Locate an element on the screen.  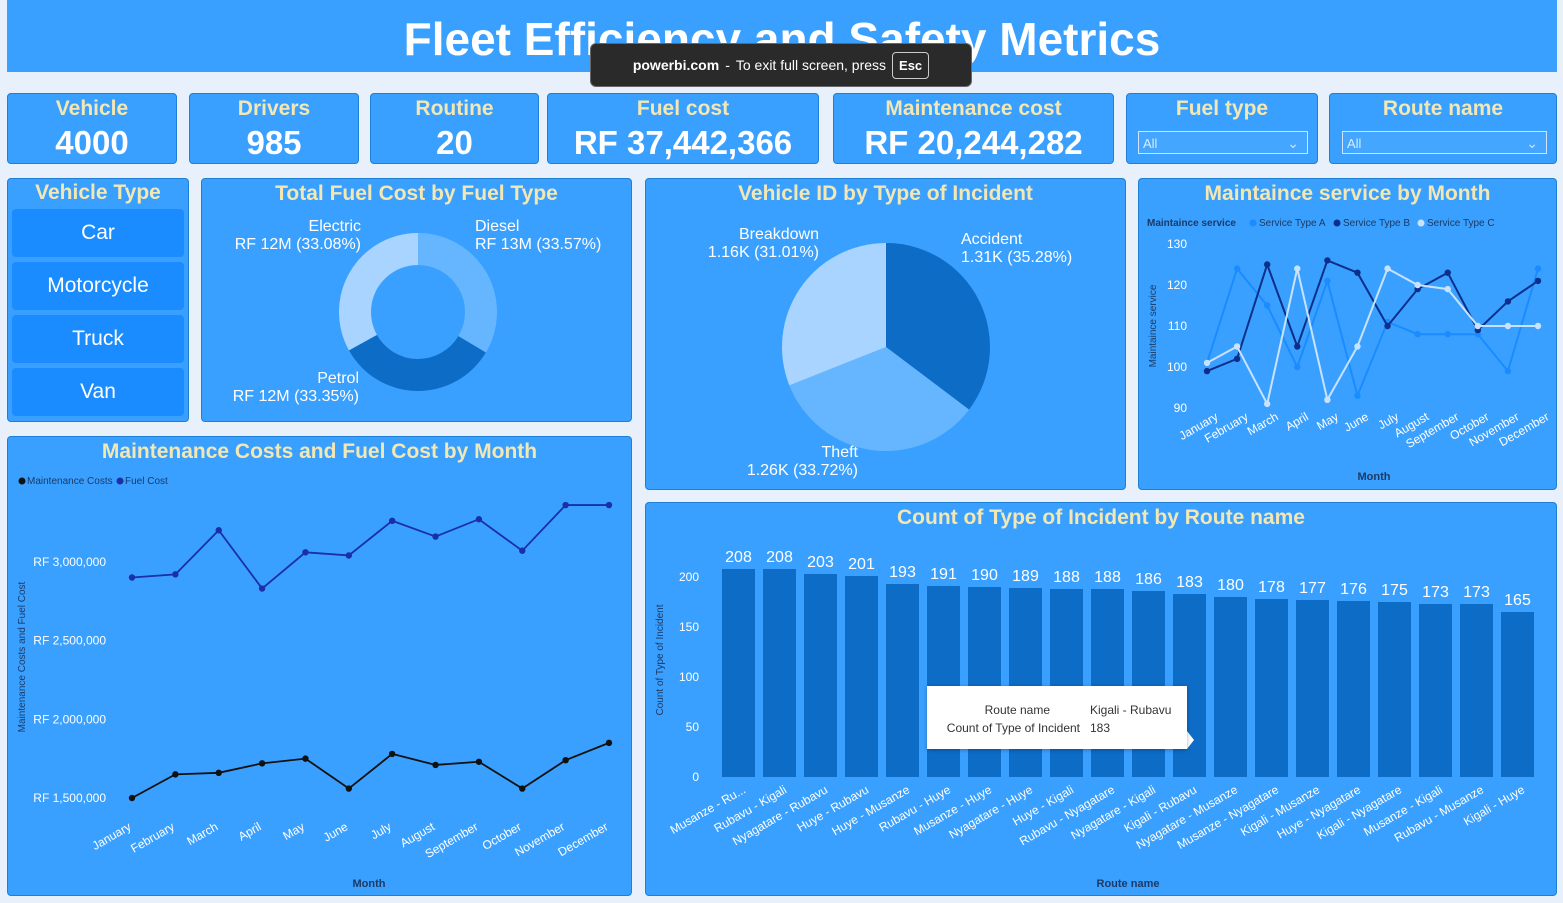
bar-data-label: 201 is located at coordinates (861, 564).